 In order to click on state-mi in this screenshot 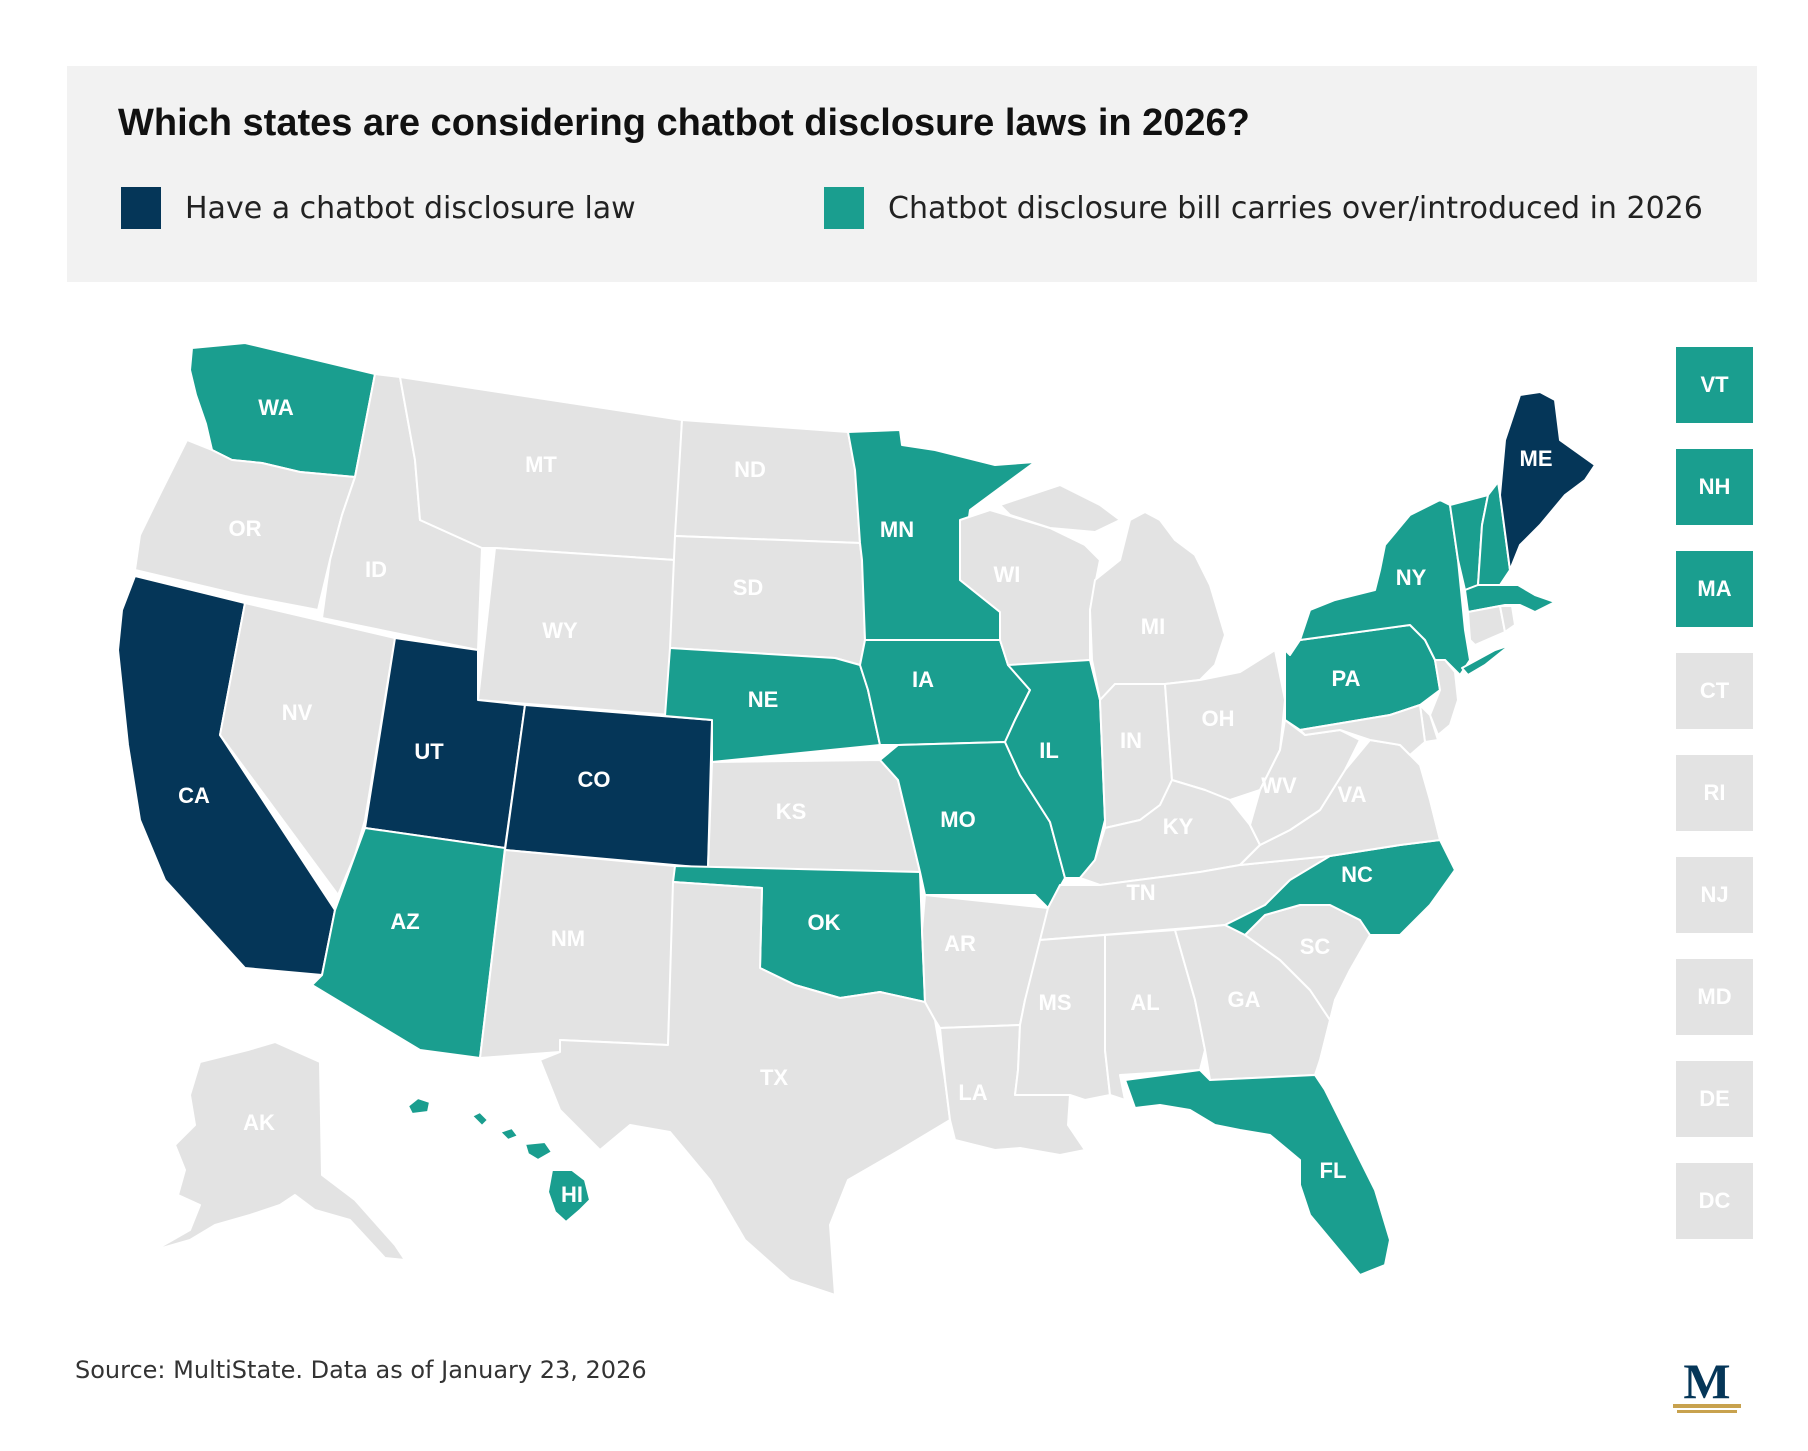, I will do `click(1112, 592)`.